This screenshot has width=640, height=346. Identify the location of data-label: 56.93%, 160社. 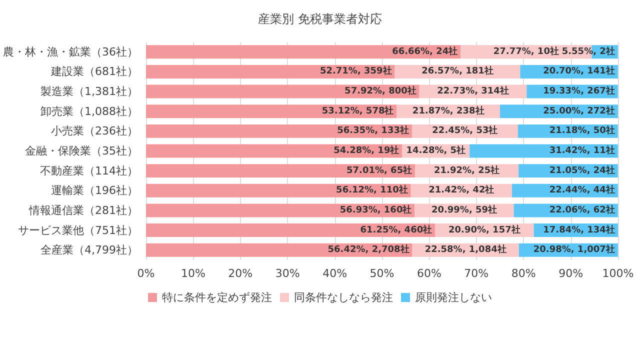
(376, 210).